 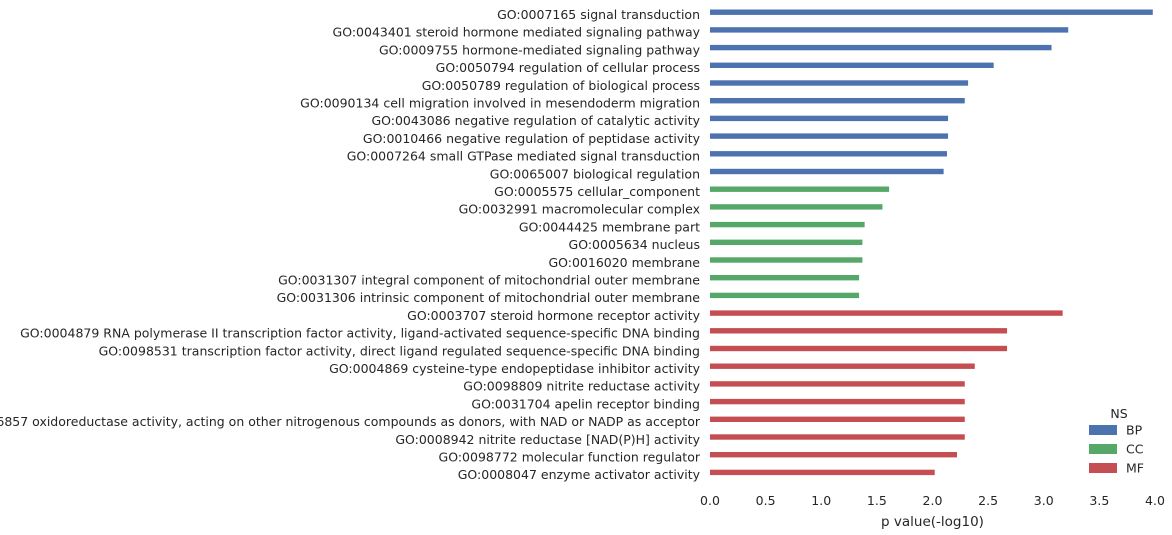 What do you see at coordinates (570, 457) in the screenshot?
I see `category-label: GO:0098772 molecular function regulator` at bounding box center [570, 457].